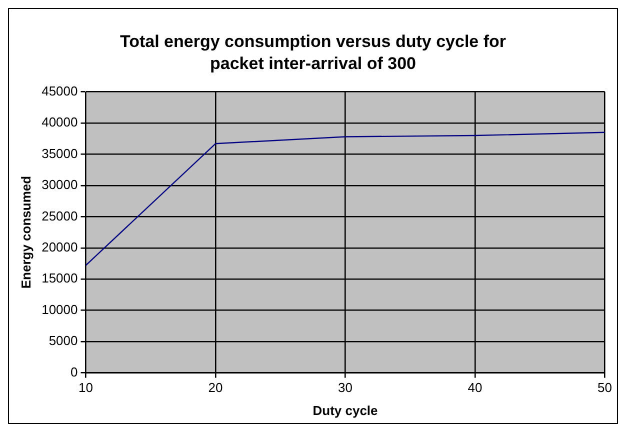  What do you see at coordinates (60, 246) in the screenshot?
I see `y-tick-label: 20000` at bounding box center [60, 246].